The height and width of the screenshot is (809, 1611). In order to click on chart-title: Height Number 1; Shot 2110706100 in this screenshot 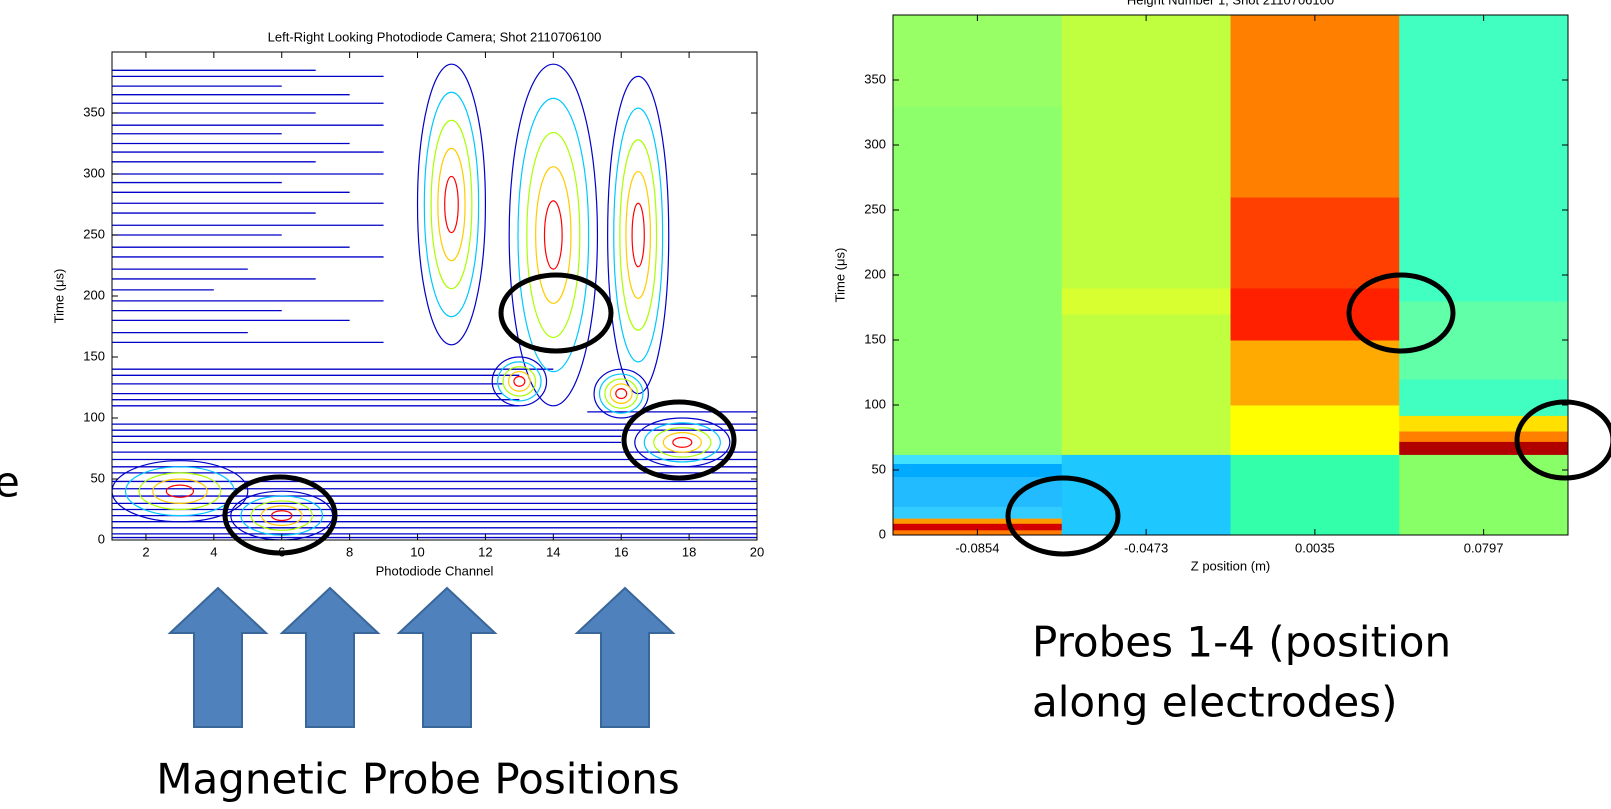, I will do `click(1230, 3)`.